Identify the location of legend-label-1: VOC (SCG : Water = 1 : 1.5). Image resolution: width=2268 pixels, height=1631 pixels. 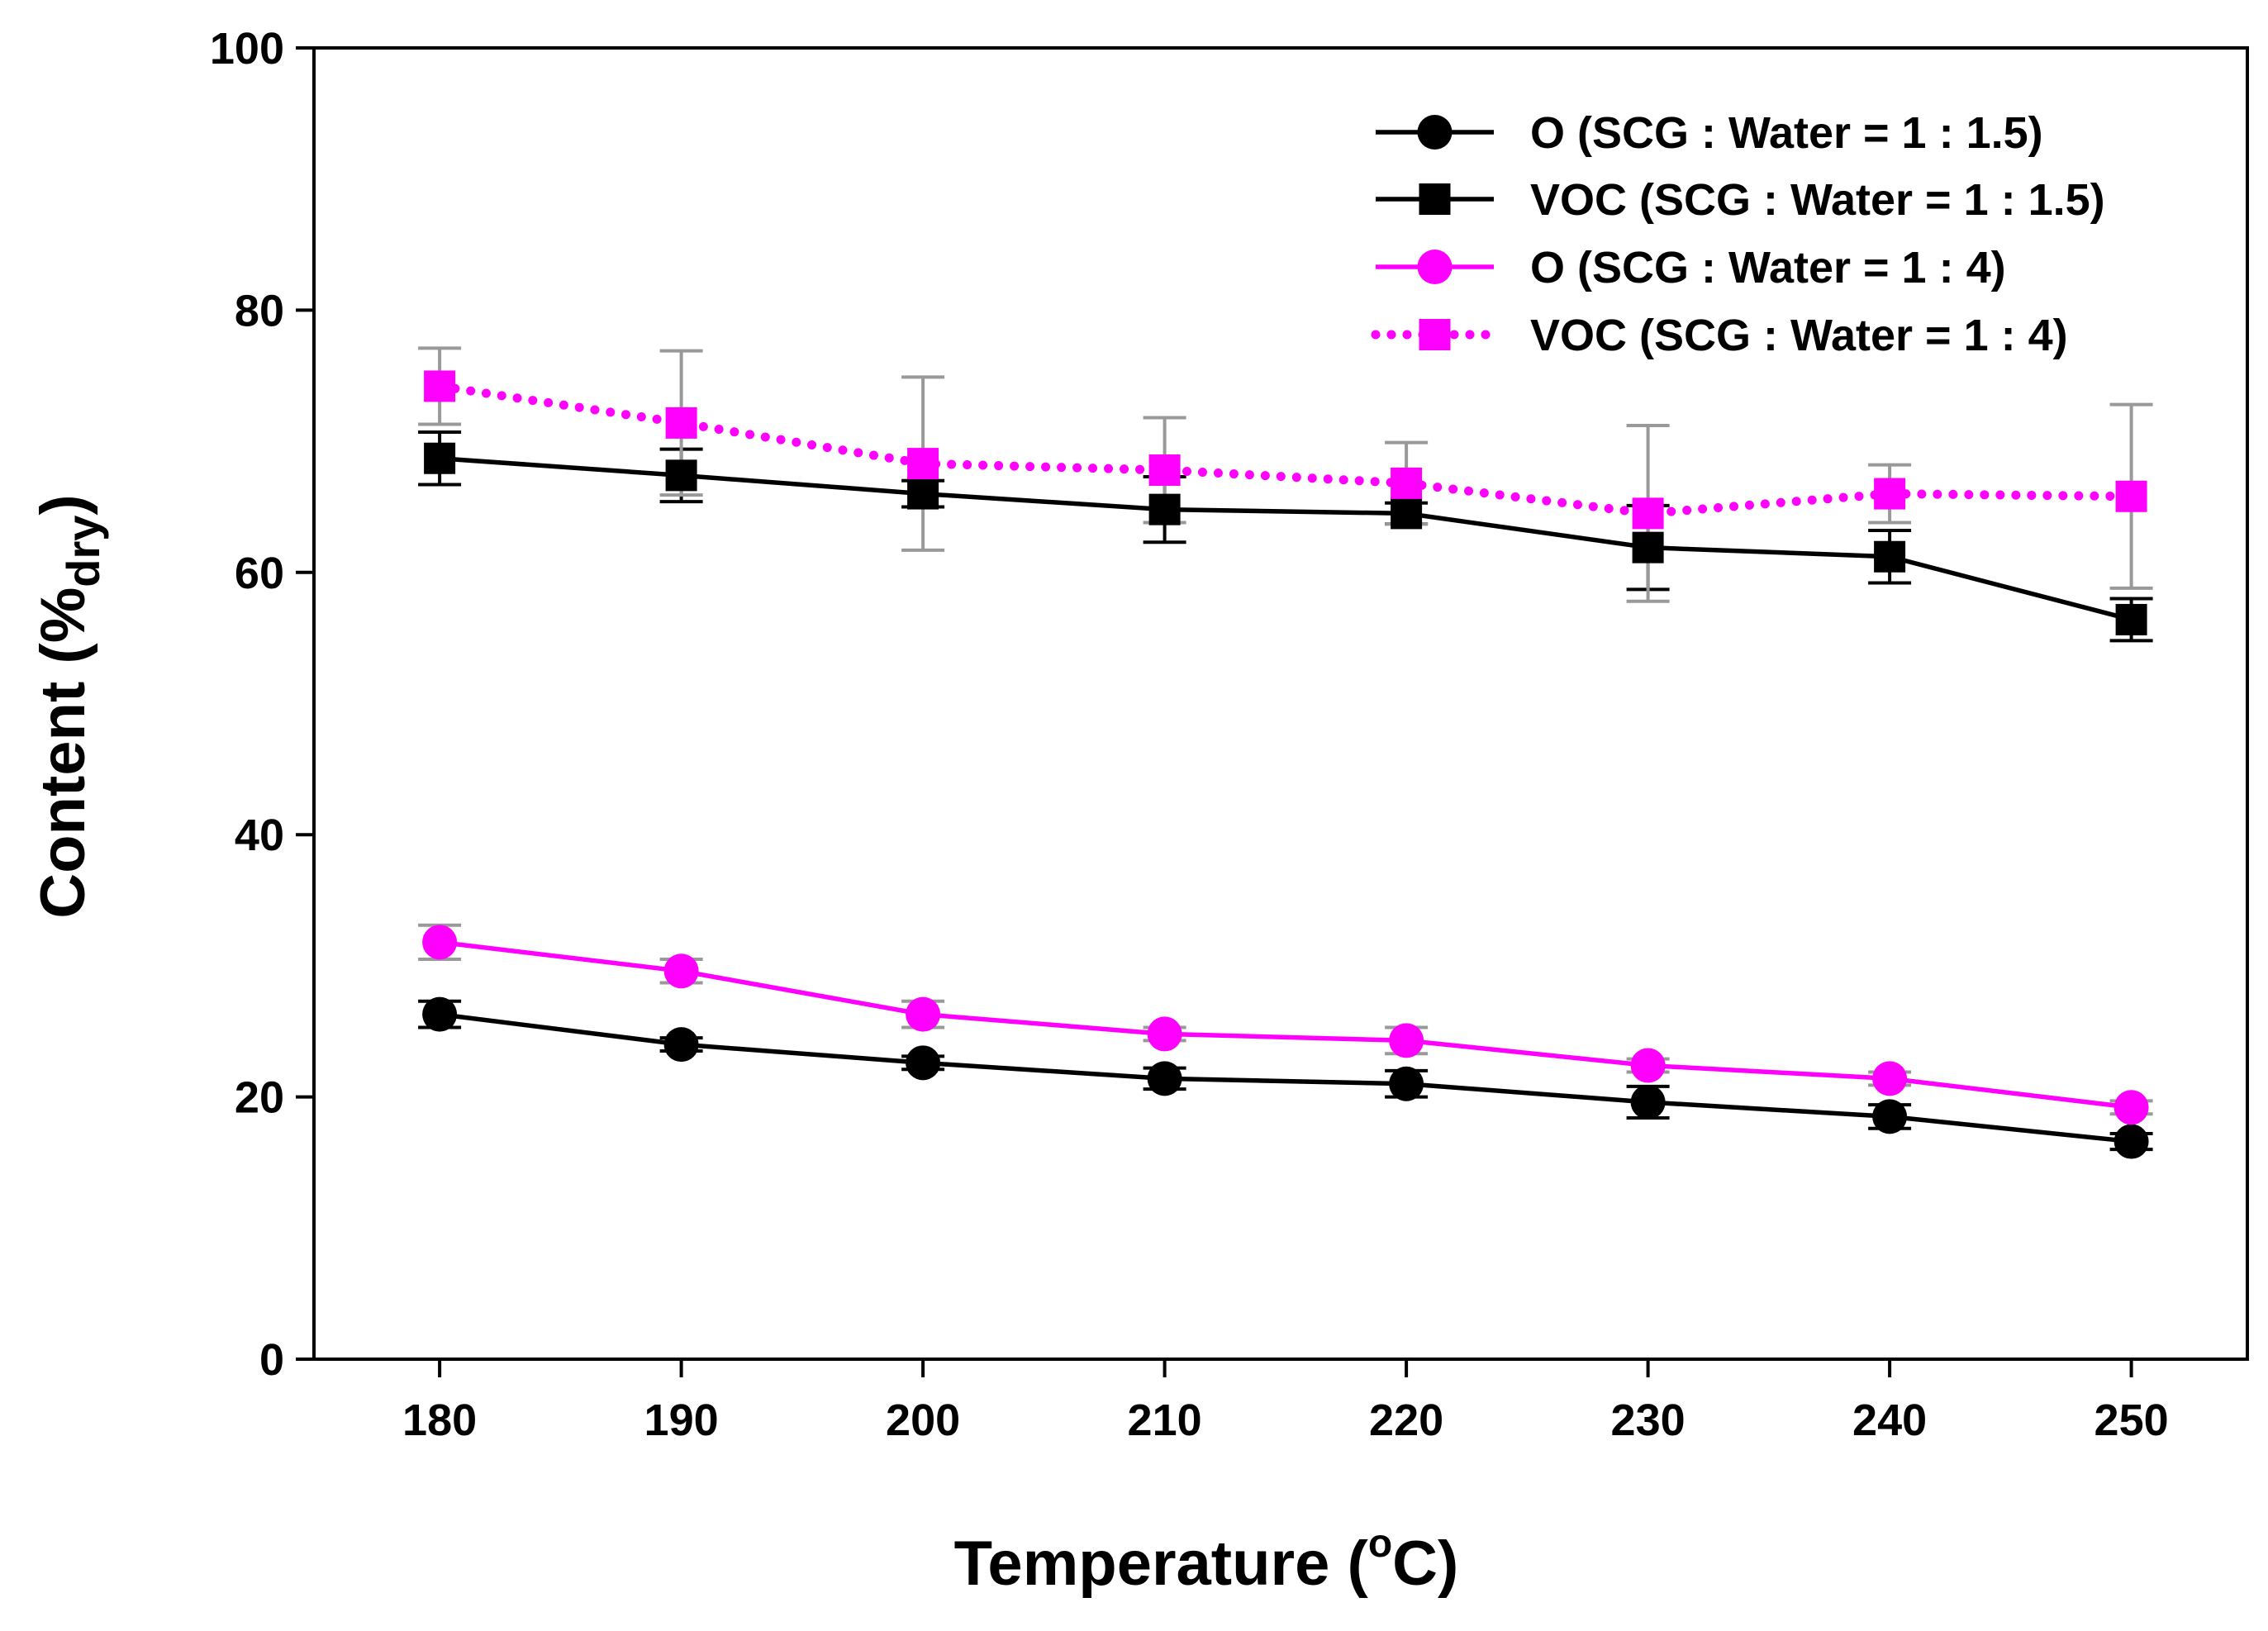
(1817, 200).